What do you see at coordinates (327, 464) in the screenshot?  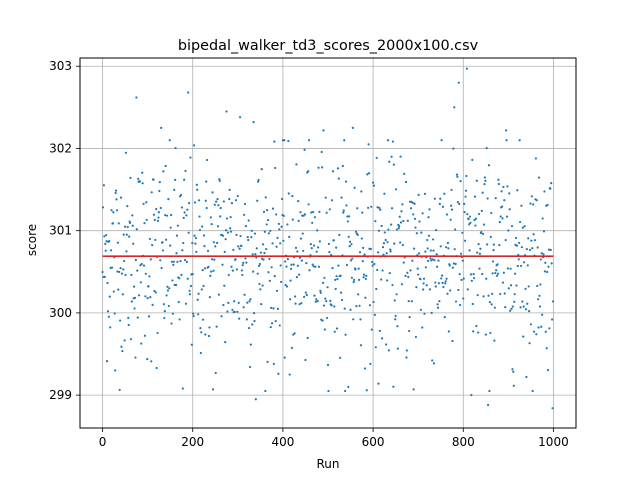 I see `x-axis-label: Run` at bounding box center [327, 464].